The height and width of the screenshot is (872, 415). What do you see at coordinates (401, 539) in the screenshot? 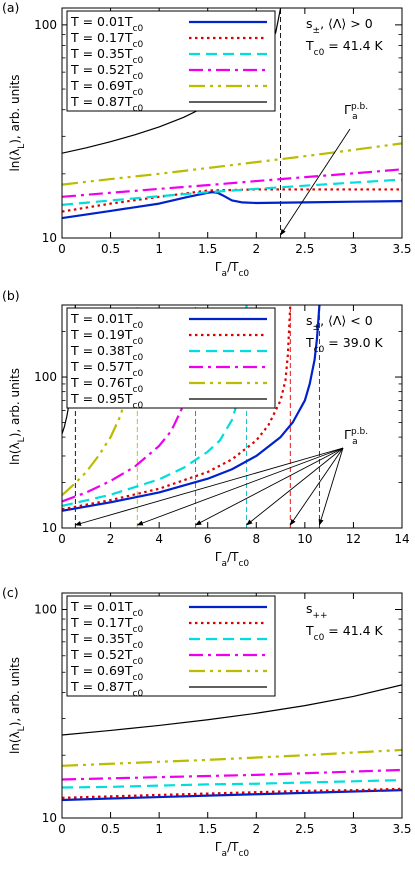
I see `x-tick-label: 14` at bounding box center [401, 539].